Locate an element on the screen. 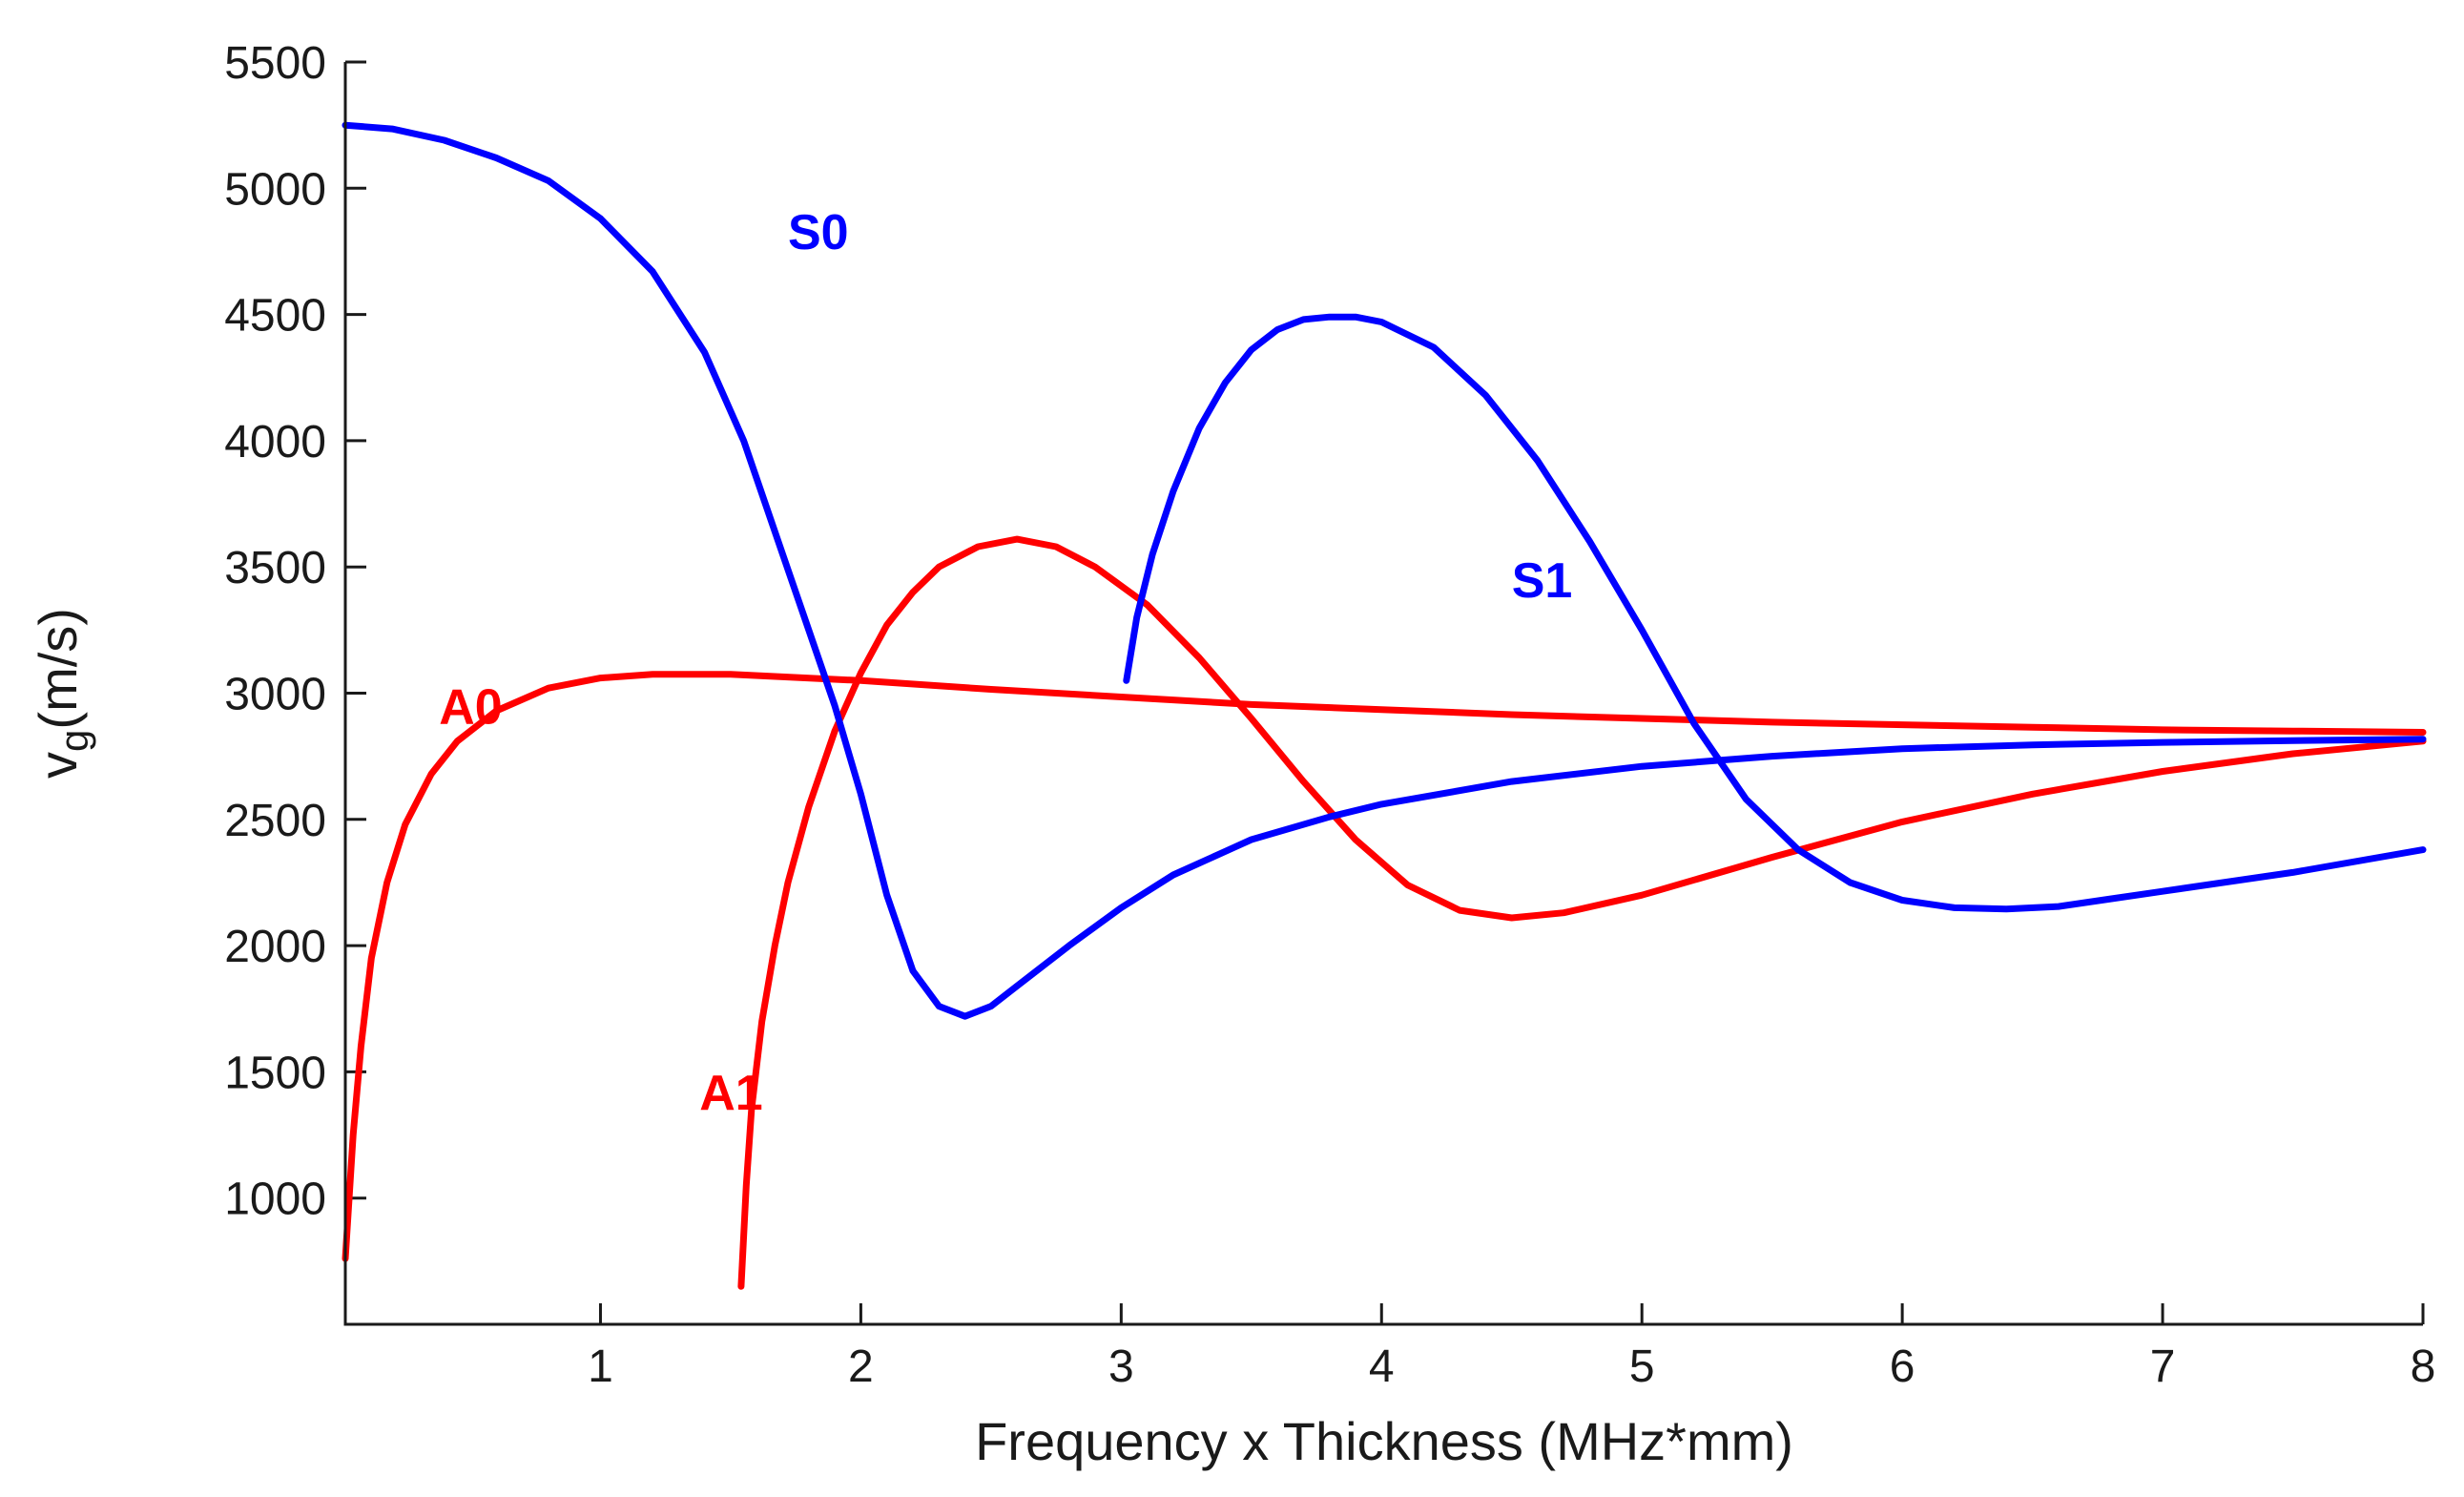 This screenshot has height=1497, width=2464. y-tick-label: 3500 is located at coordinates (275, 568).